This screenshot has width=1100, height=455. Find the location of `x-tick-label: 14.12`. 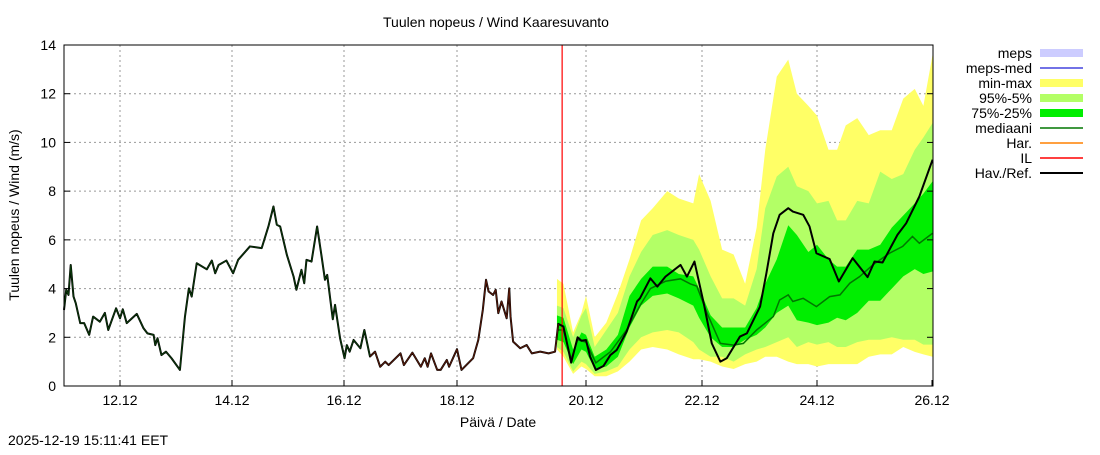

x-tick-label: 14.12 is located at coordinates (231, 400).